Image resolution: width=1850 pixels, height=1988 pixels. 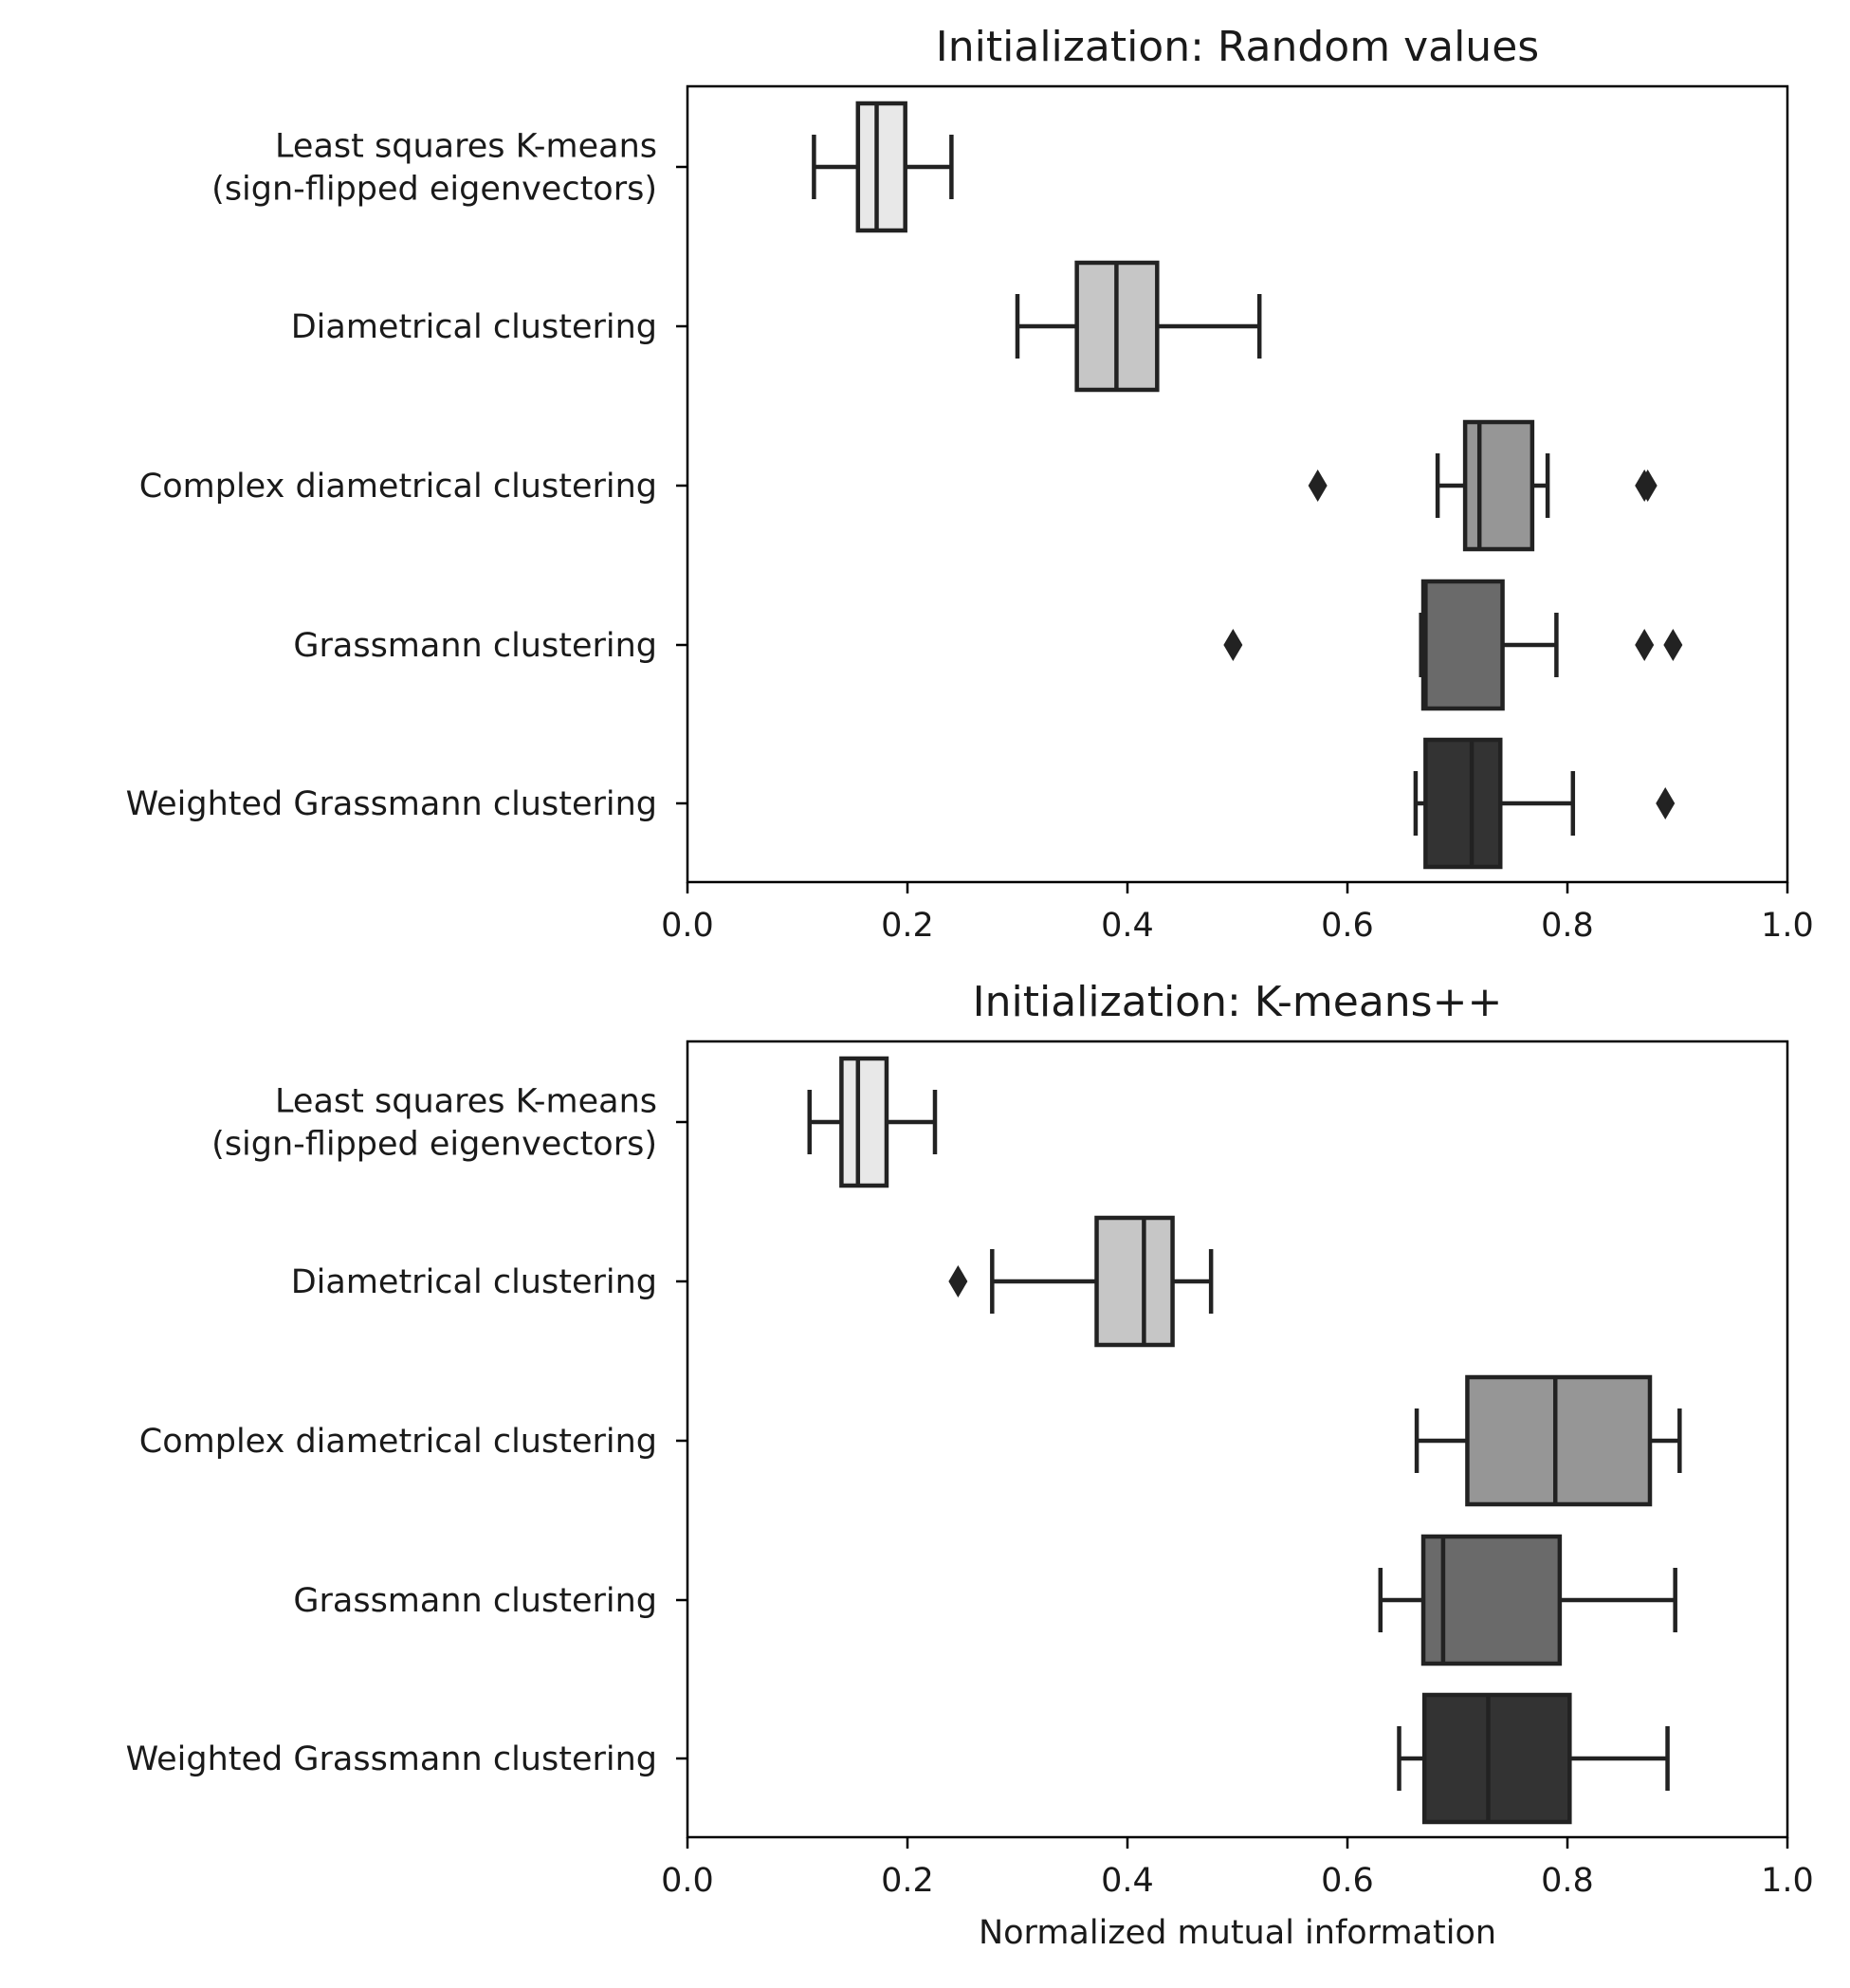 I want to click on chart-title: Initialization: Random values, so click(x=1237, y=47).